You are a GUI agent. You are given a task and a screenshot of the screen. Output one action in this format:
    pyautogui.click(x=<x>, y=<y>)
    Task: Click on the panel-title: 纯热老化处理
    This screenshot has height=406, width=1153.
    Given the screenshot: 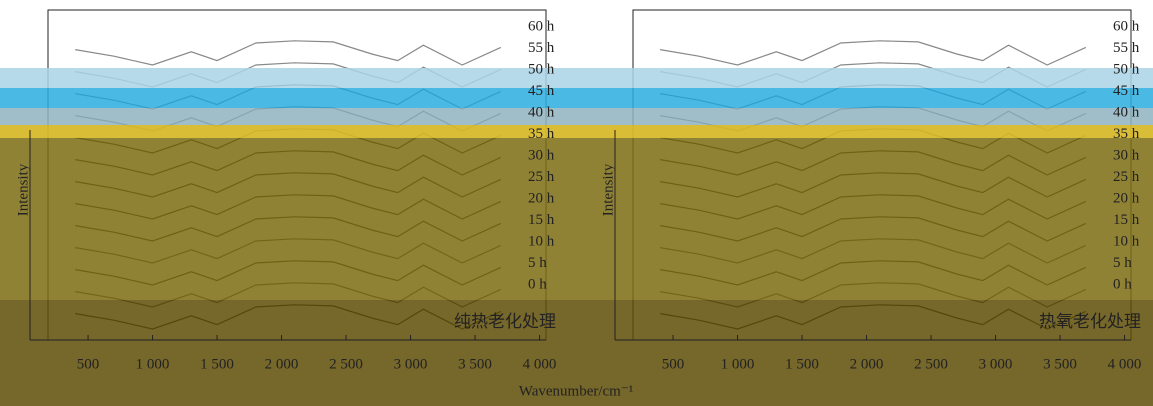 What is the action you would take?
    pyautogui.click(x=505, y=322)
    